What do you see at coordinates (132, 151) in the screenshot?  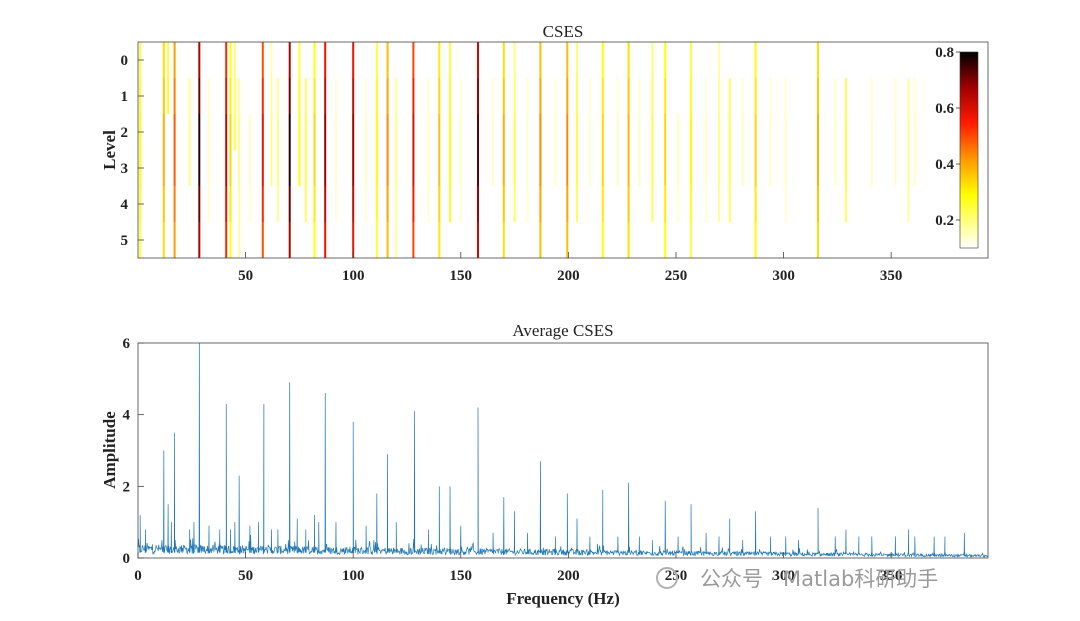 I see `heatmap-y-ticks: 0 1 2 3 4 5` at bounding box center [132, 151].